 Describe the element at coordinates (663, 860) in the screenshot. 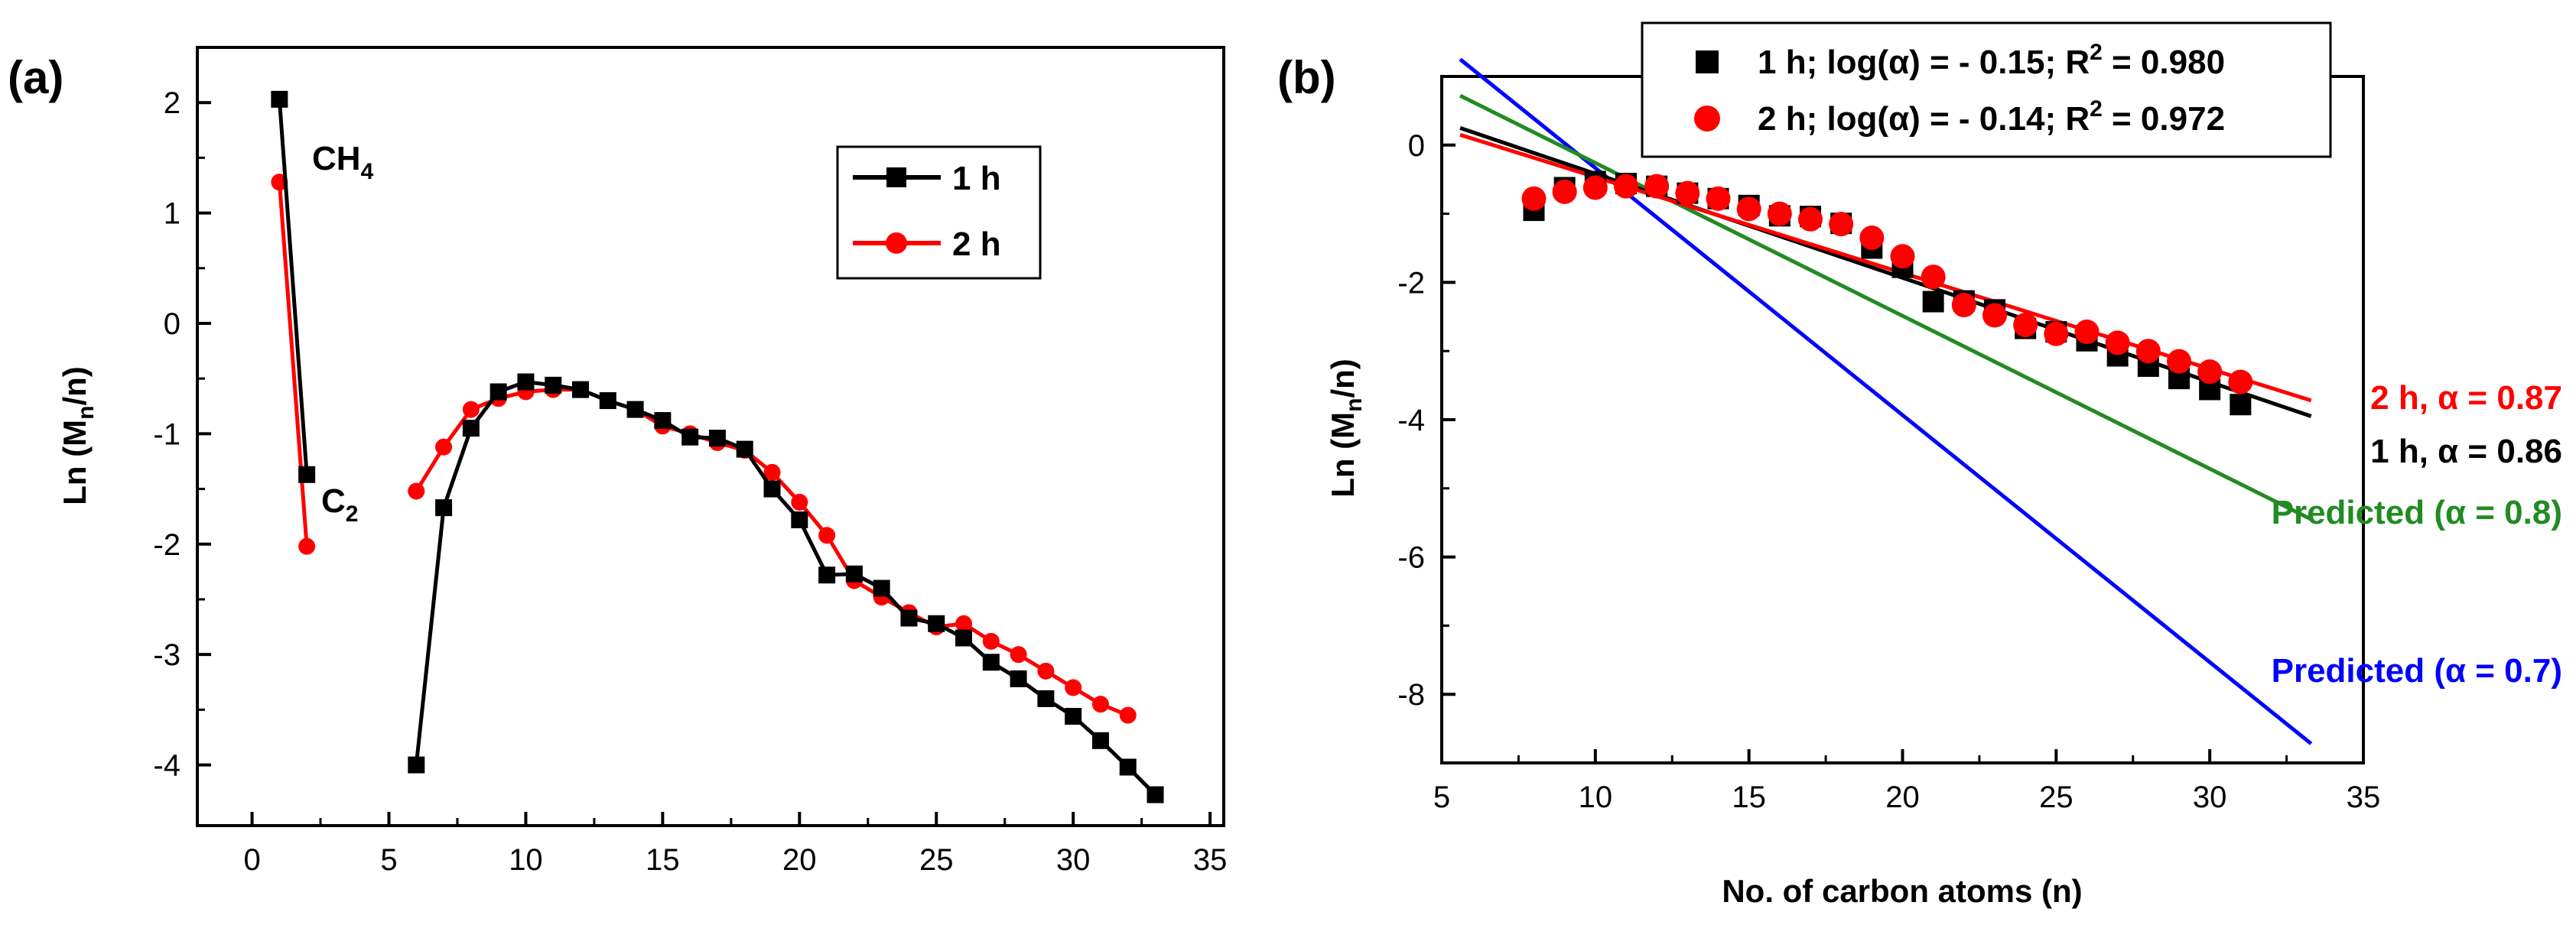

I see `chart-a-xtick-label: 15` at that location.